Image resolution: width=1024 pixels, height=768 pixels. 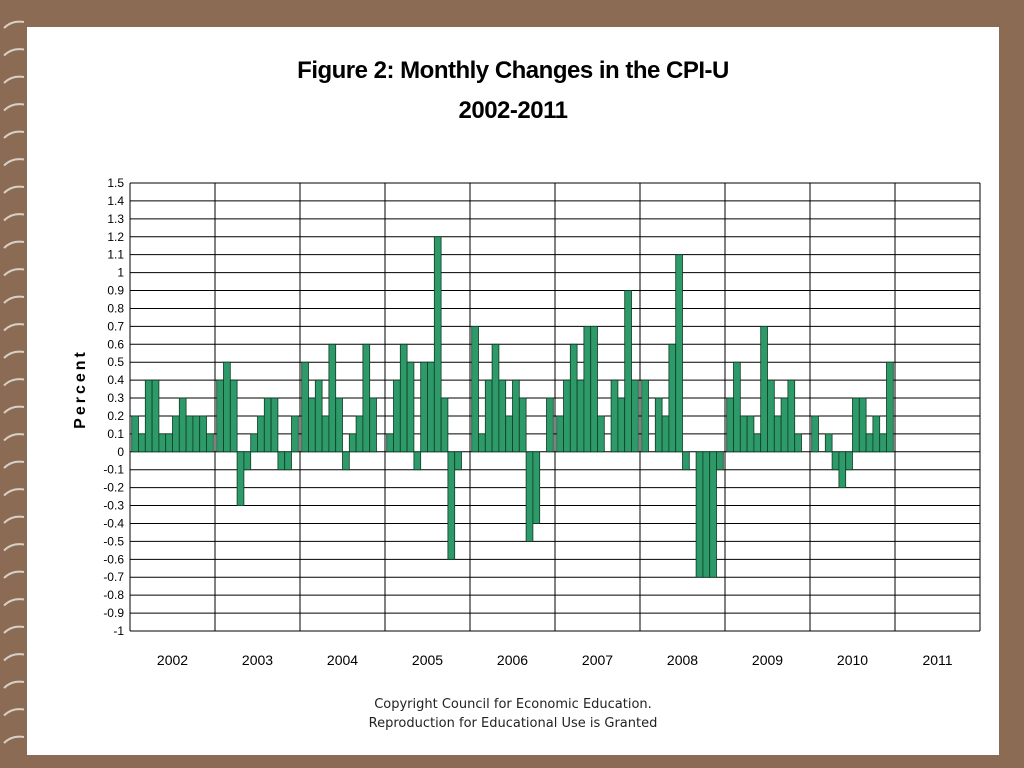 What do you see at coordinates (115, 344) in the screenshot?
I see `y-tick-label: 0.6` at bounding box center [115, 344].